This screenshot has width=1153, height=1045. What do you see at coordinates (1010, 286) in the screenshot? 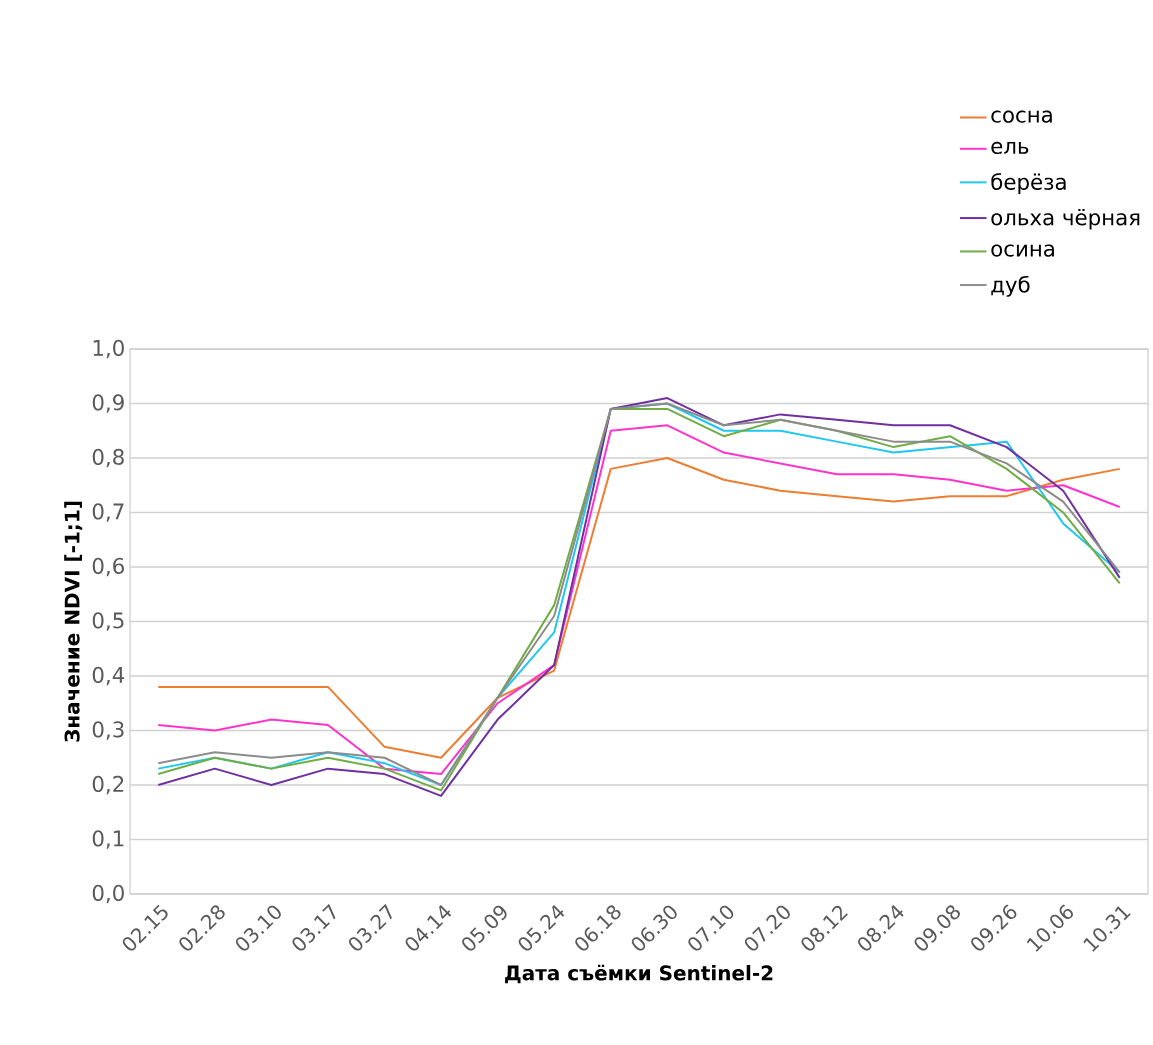
I see `legend-label: дуб` at bounding box center [1010, 286].